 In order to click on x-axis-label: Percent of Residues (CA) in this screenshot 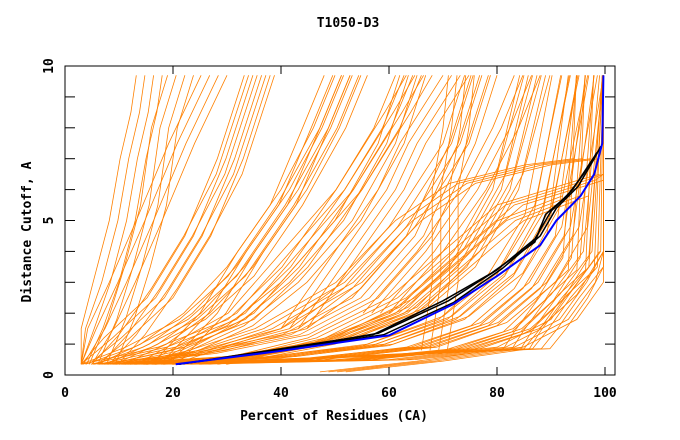, I will do `click(334, 416)`.